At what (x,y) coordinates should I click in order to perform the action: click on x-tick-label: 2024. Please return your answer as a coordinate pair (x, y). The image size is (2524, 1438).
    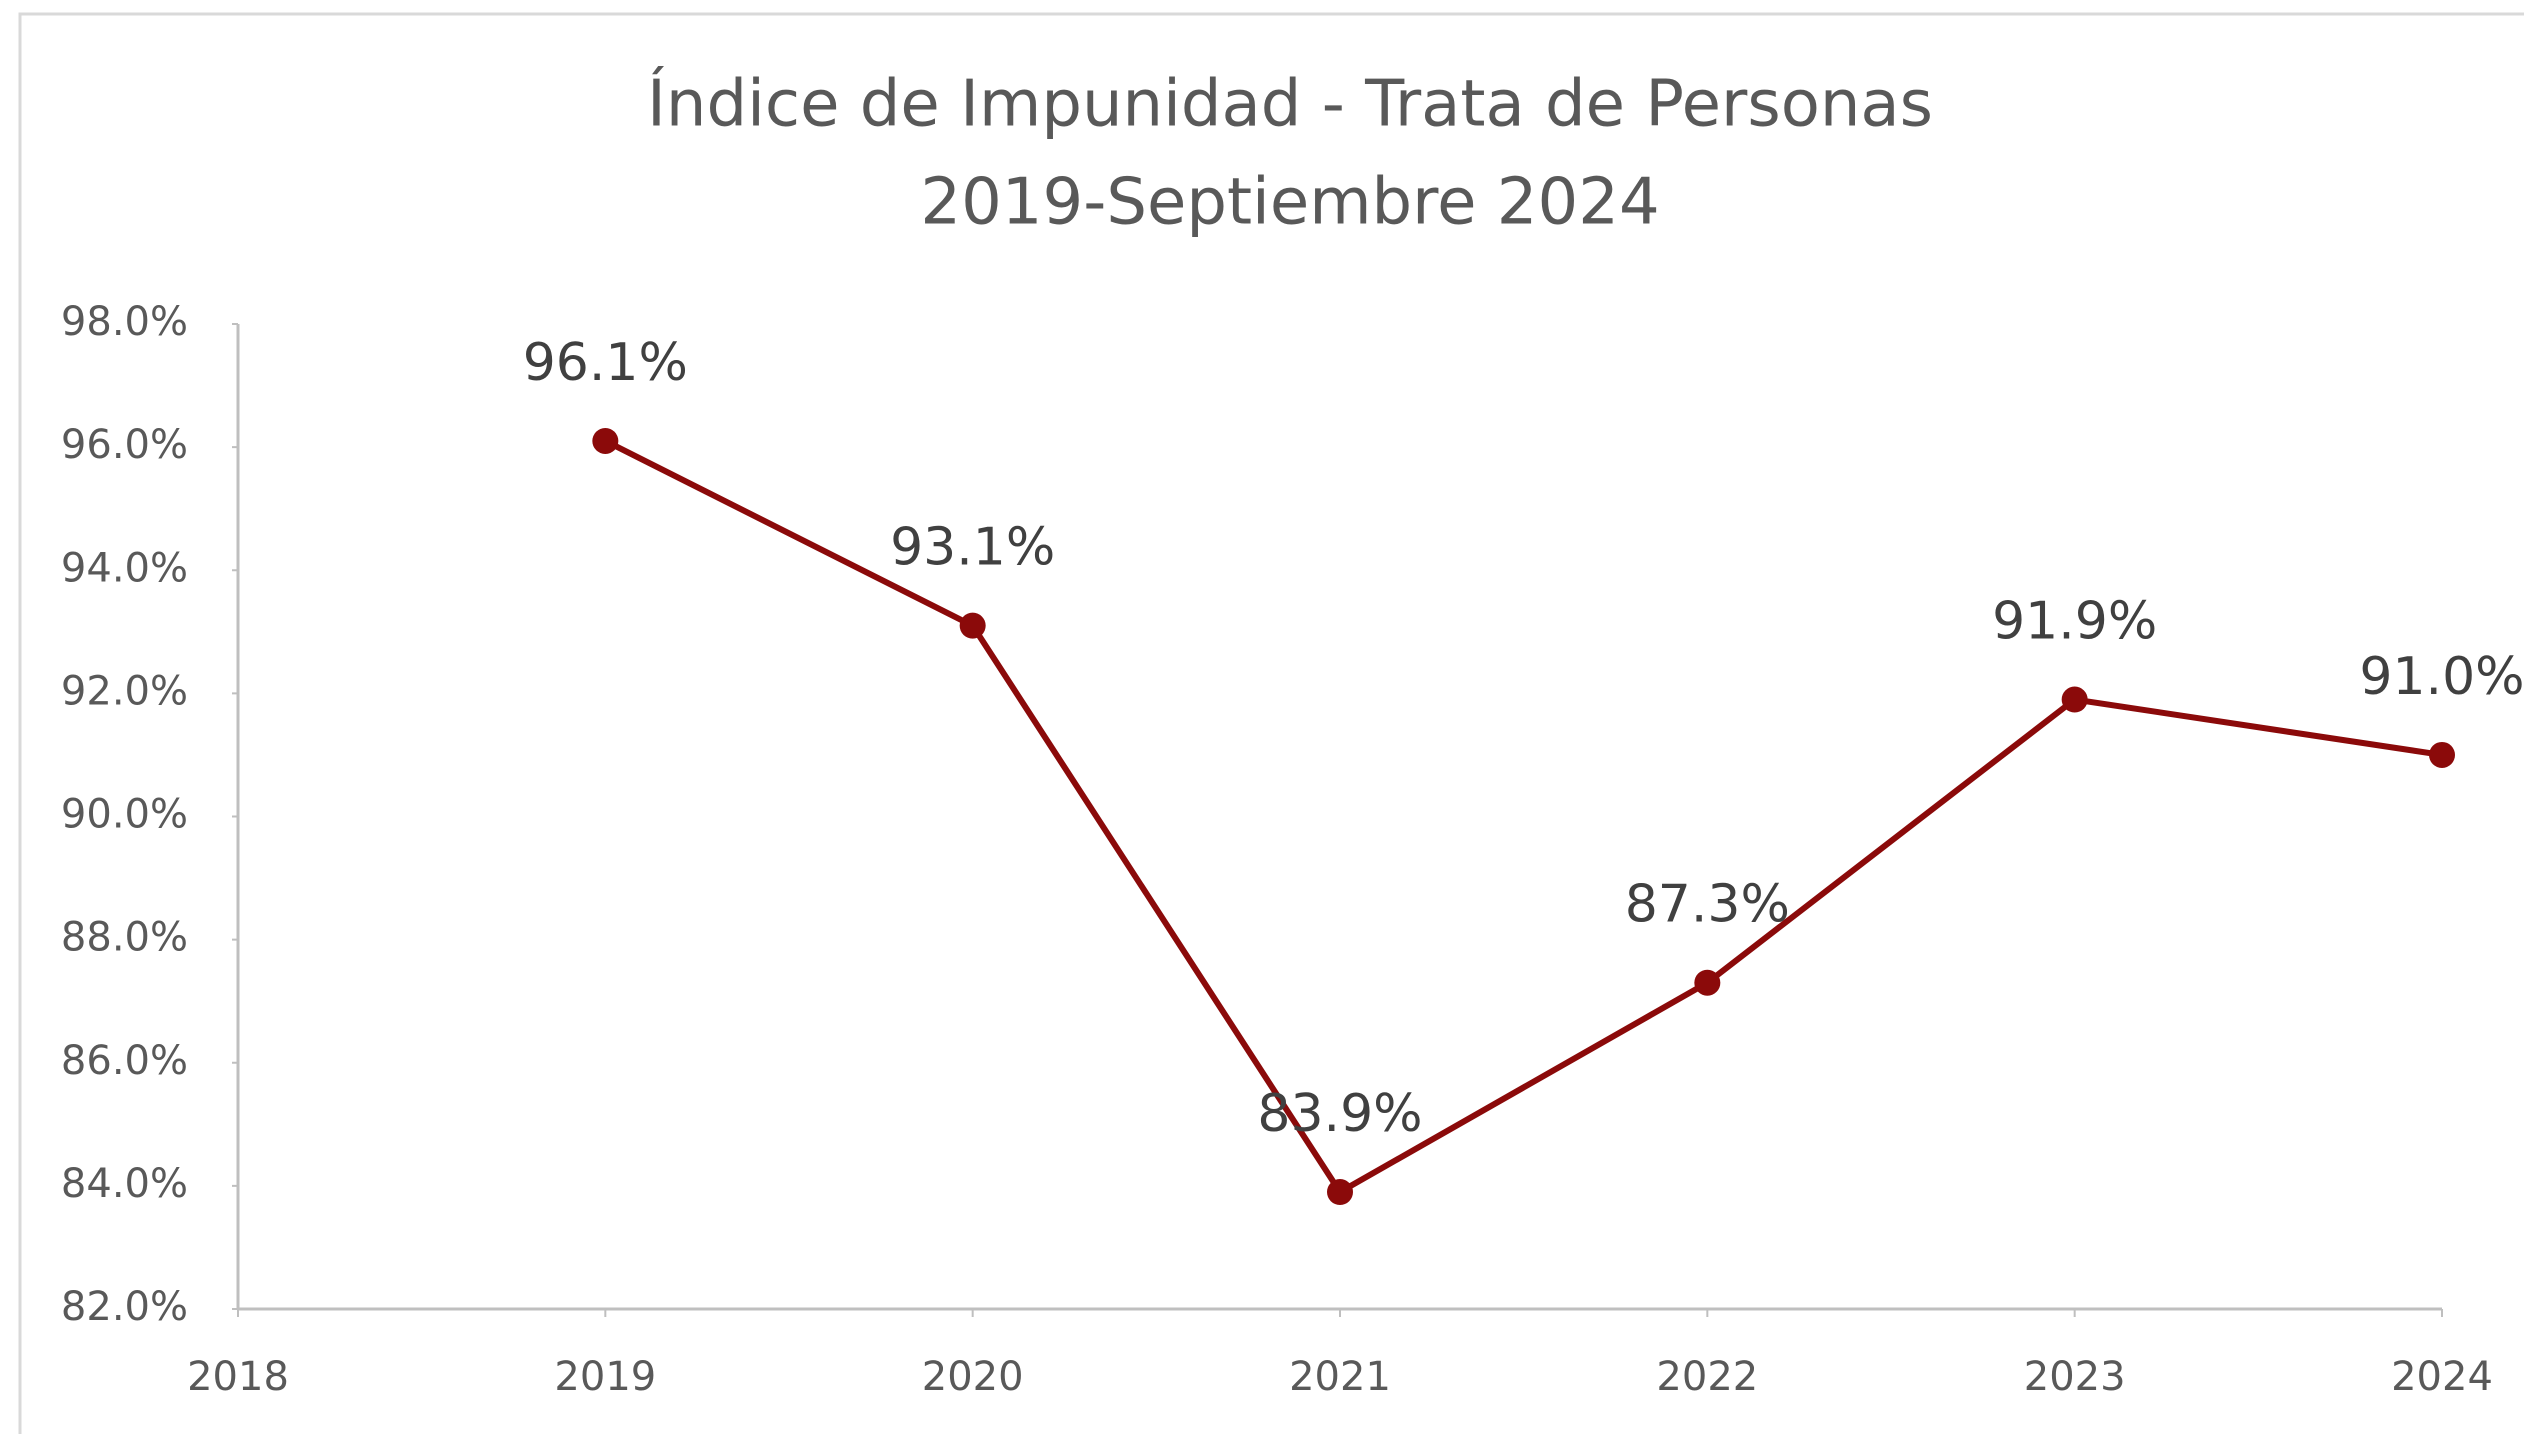
    Looking at the image, I should click on (2442, 1377).